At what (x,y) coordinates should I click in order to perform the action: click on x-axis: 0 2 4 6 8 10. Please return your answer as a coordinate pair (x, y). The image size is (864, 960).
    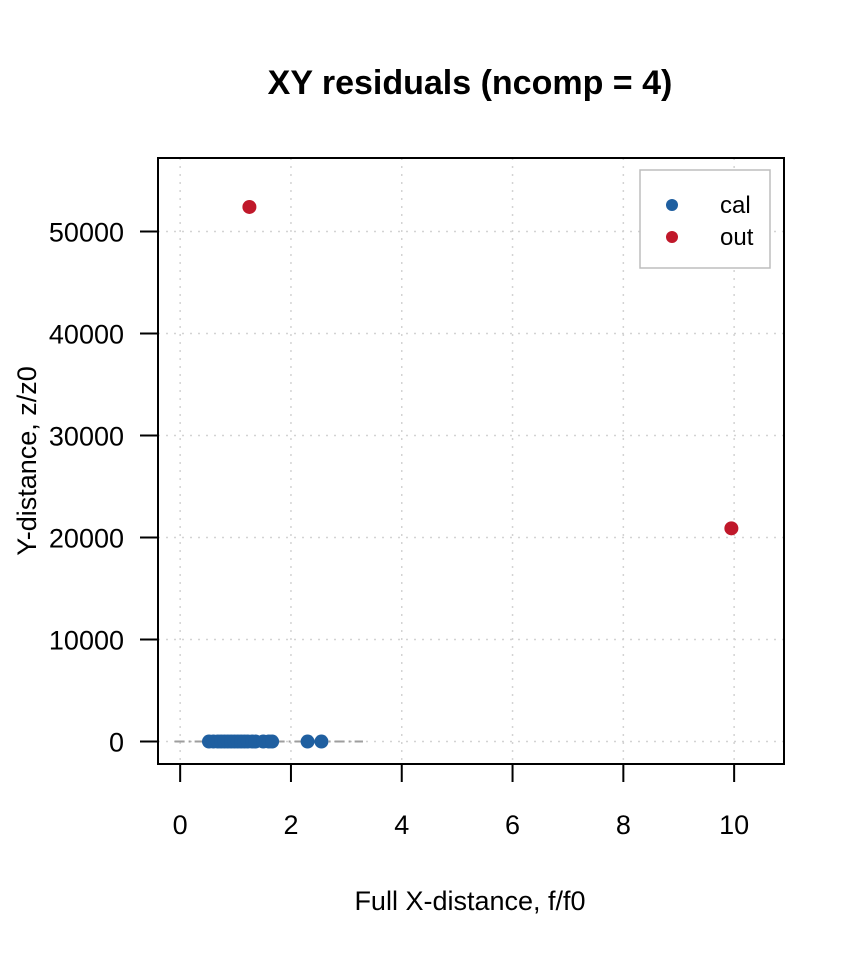
    Looking at the image, I should click on (461, 801).